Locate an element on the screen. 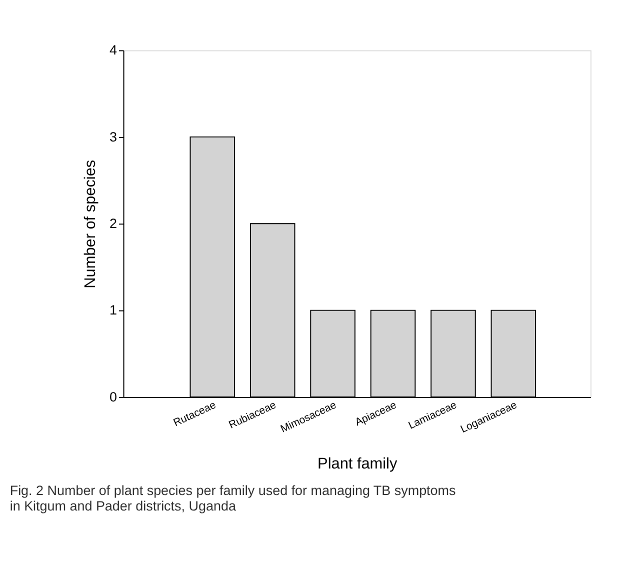 The image size is (629, 576). y-tick-label: 4 is located at coordinates (114, 50).